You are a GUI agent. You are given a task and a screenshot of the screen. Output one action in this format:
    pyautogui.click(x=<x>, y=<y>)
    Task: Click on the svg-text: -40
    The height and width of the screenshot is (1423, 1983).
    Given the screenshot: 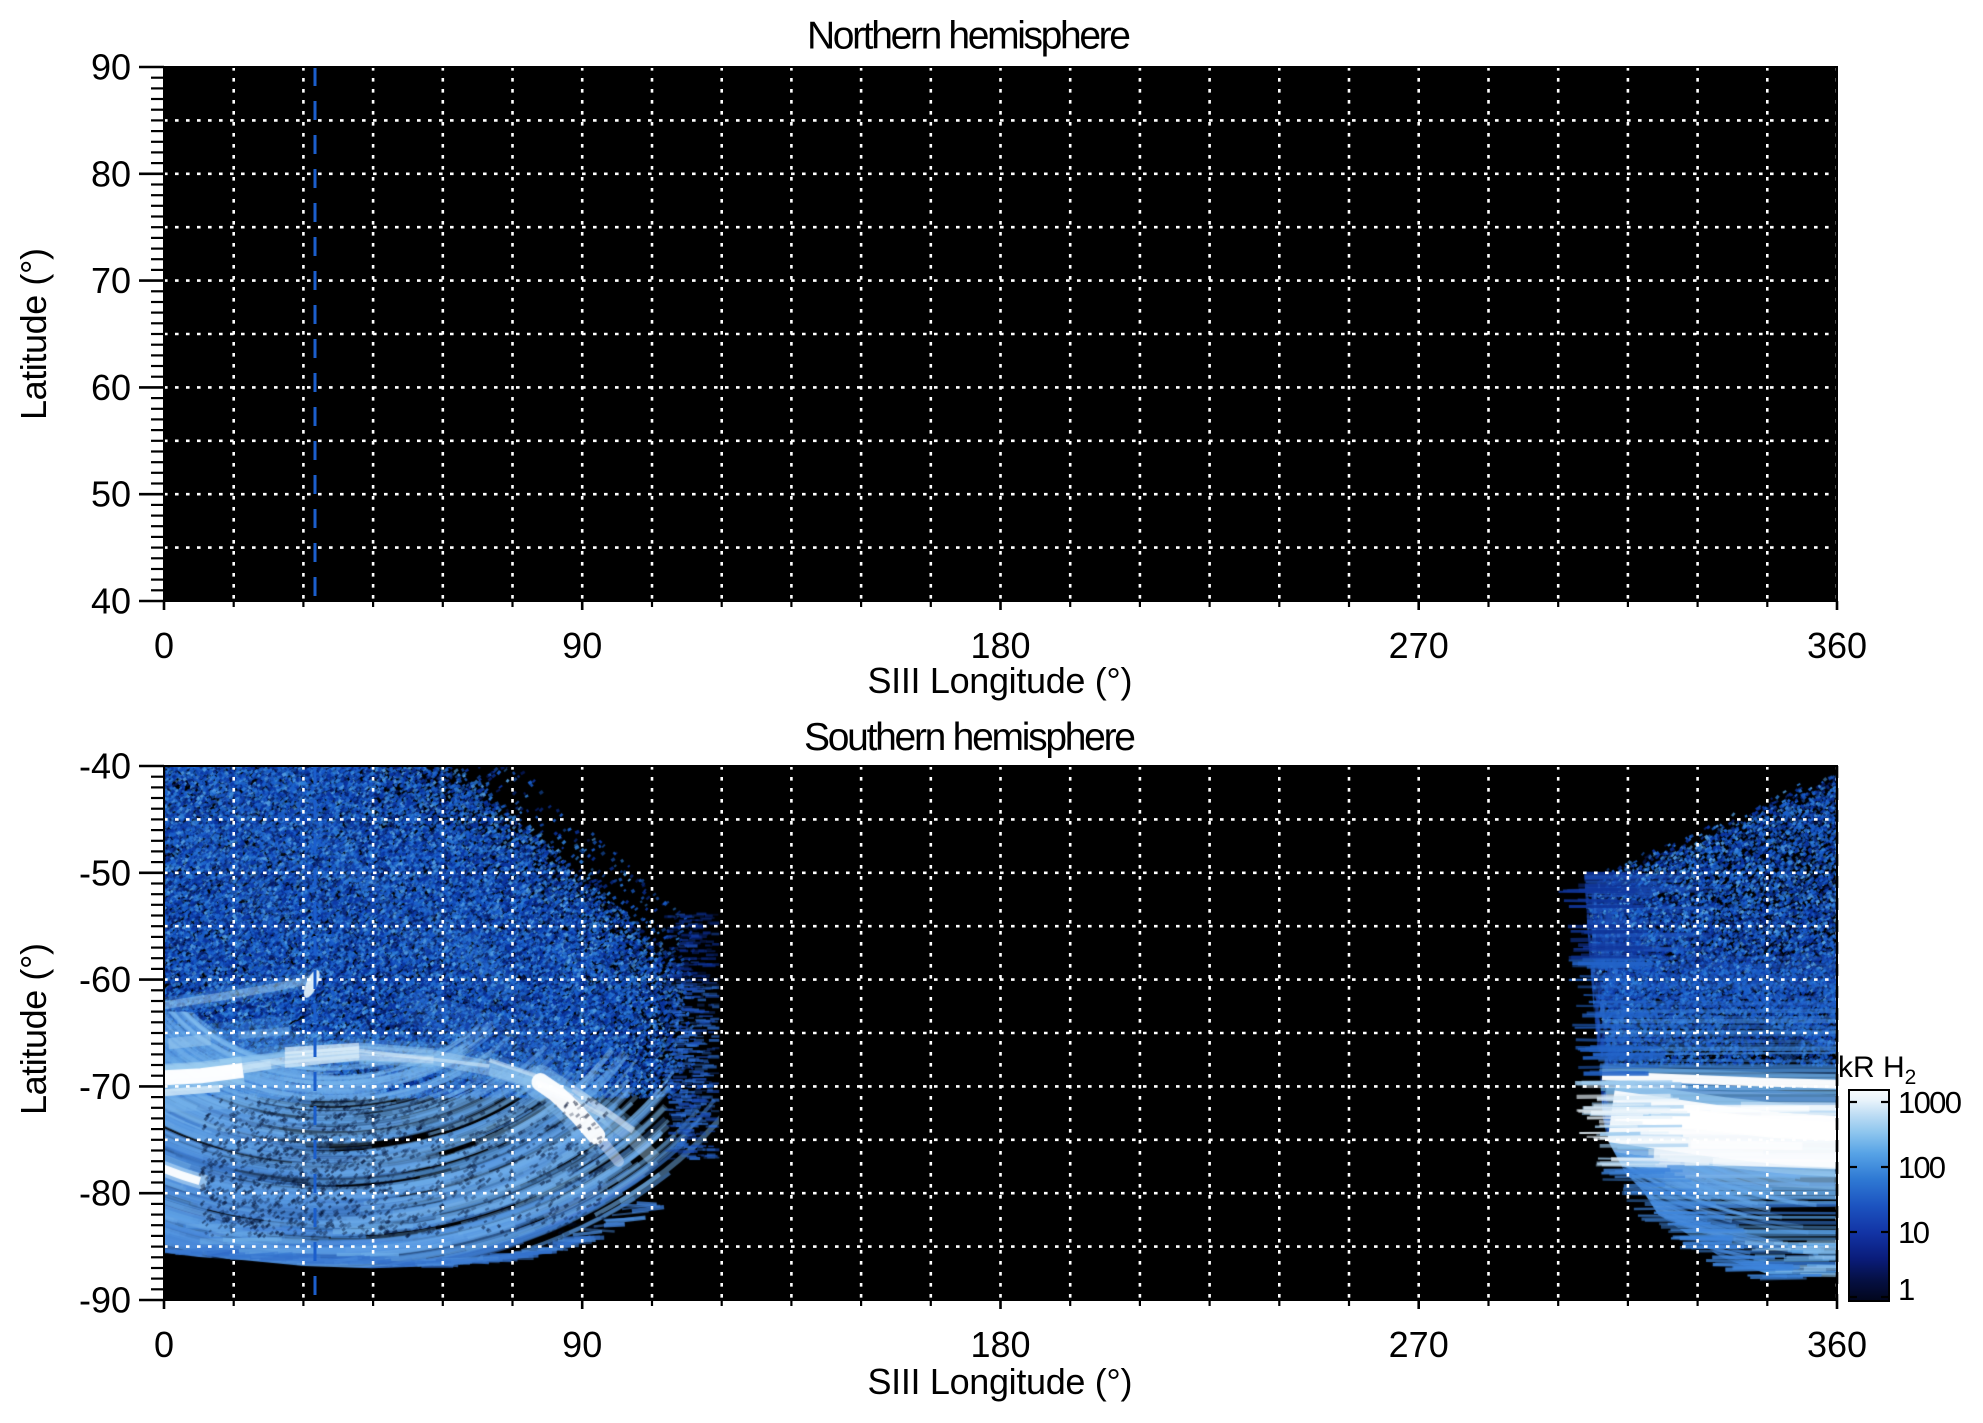 What is the action you would take?
    pyautogui.click(x=105, y=766)
    